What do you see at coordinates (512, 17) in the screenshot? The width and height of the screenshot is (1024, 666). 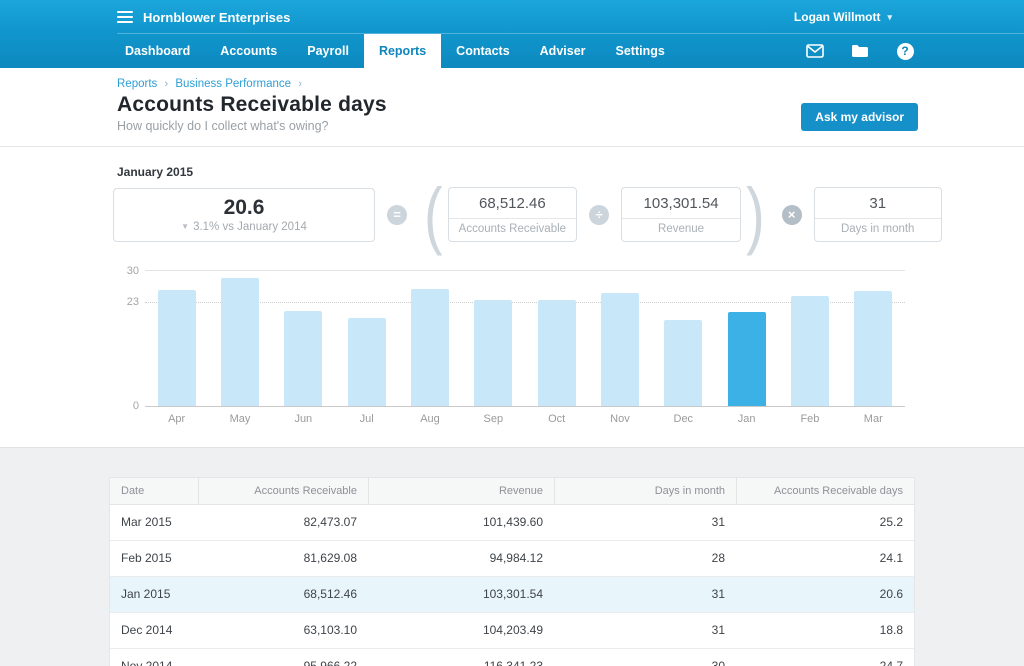 I see `top-bar: Hornblower Enterprises Logan Willmott ▾` at bounding box center [512, 17].